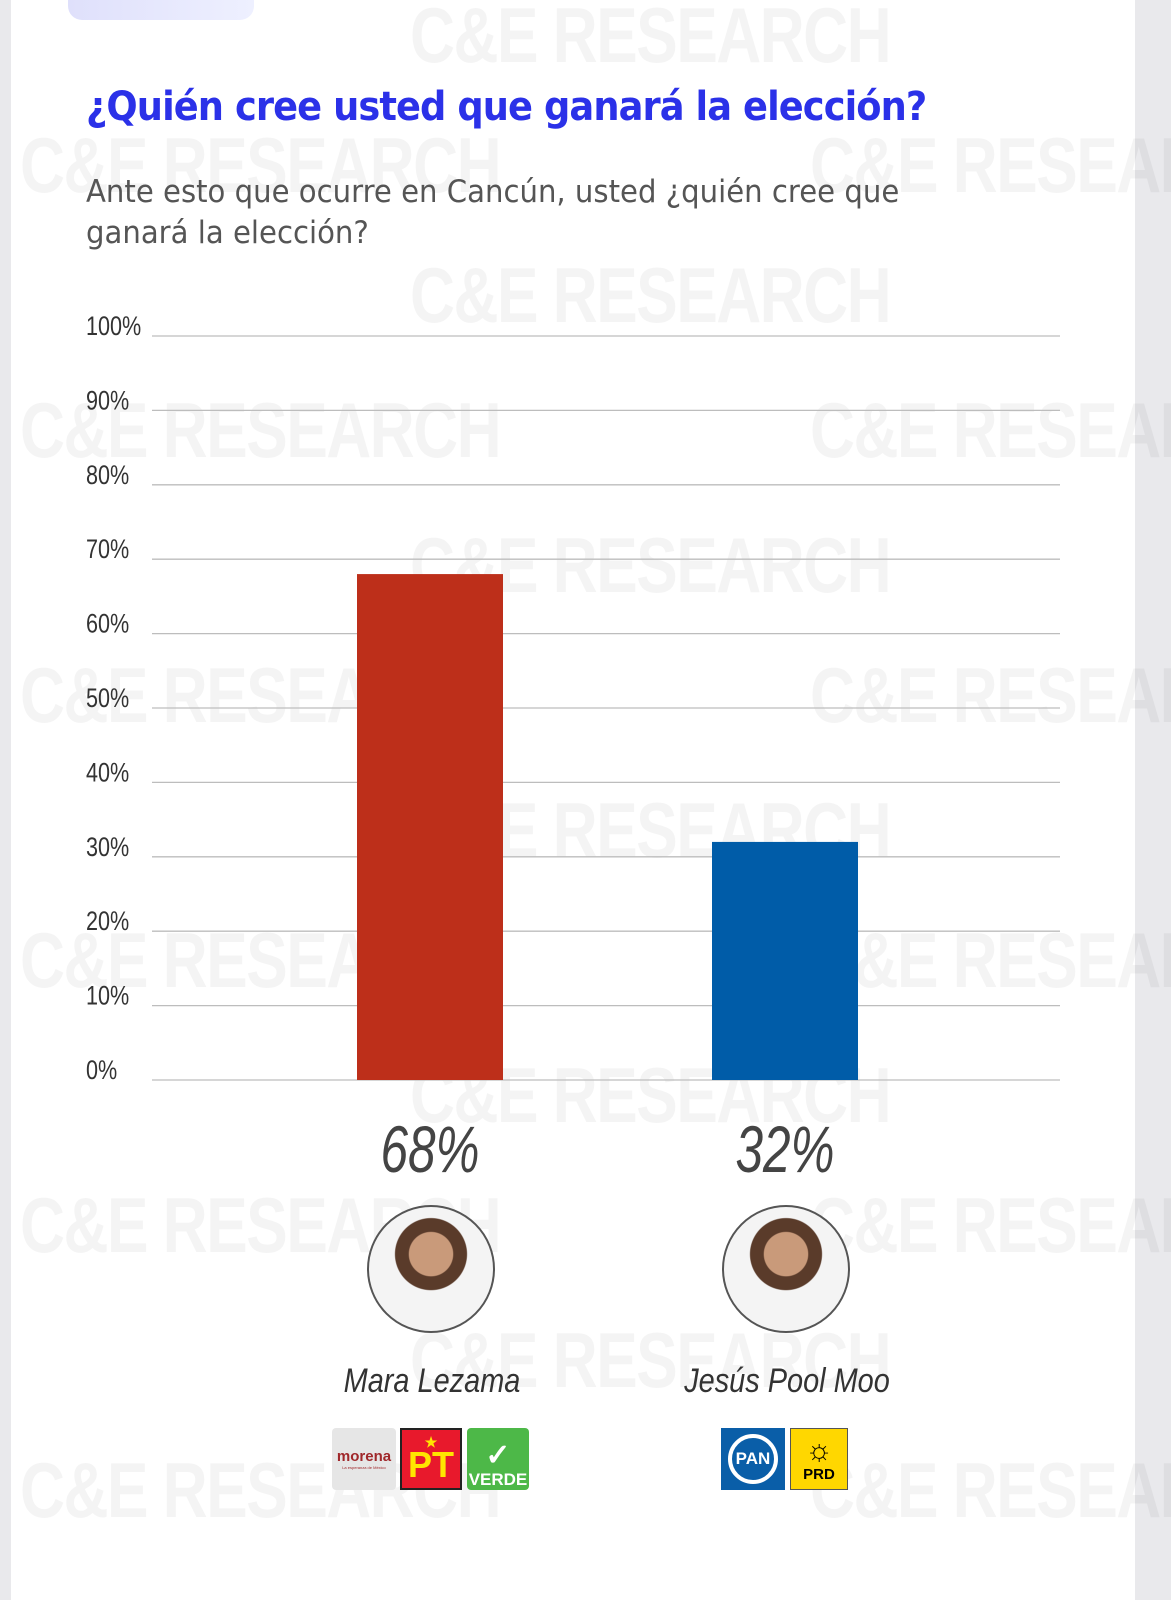 This screenshot has height=1600, width=1171. I want to click on value-label: 32%, so click(784, 1150).